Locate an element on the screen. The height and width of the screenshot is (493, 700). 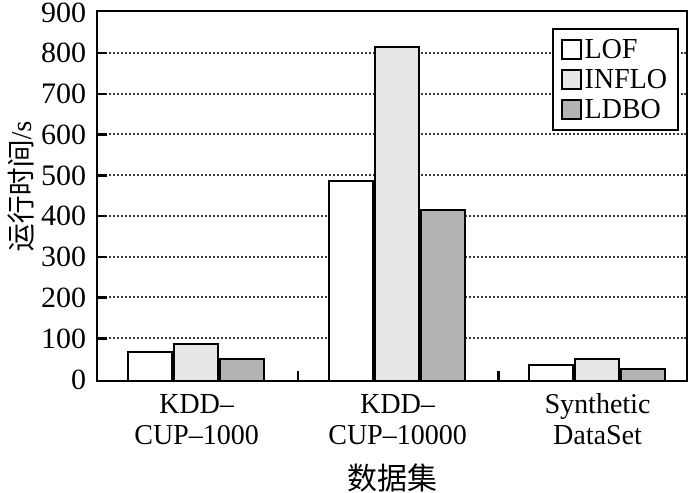
bar-ldbo-group3 is located at coordinates (643, 373).